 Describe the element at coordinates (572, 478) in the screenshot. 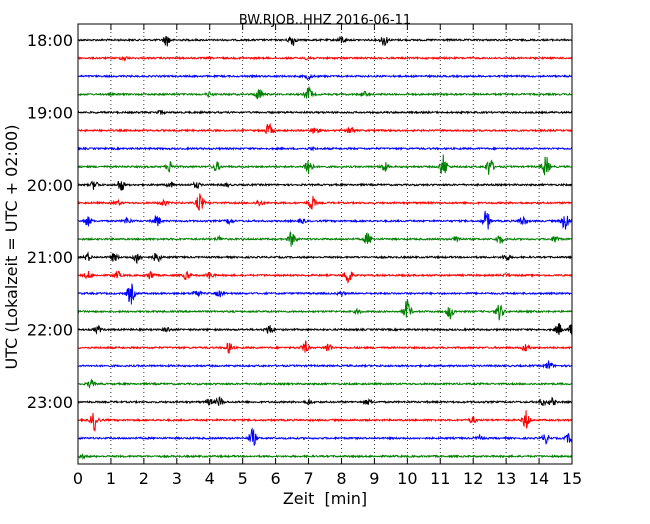

I see `x-tick-label: 15` at that location.